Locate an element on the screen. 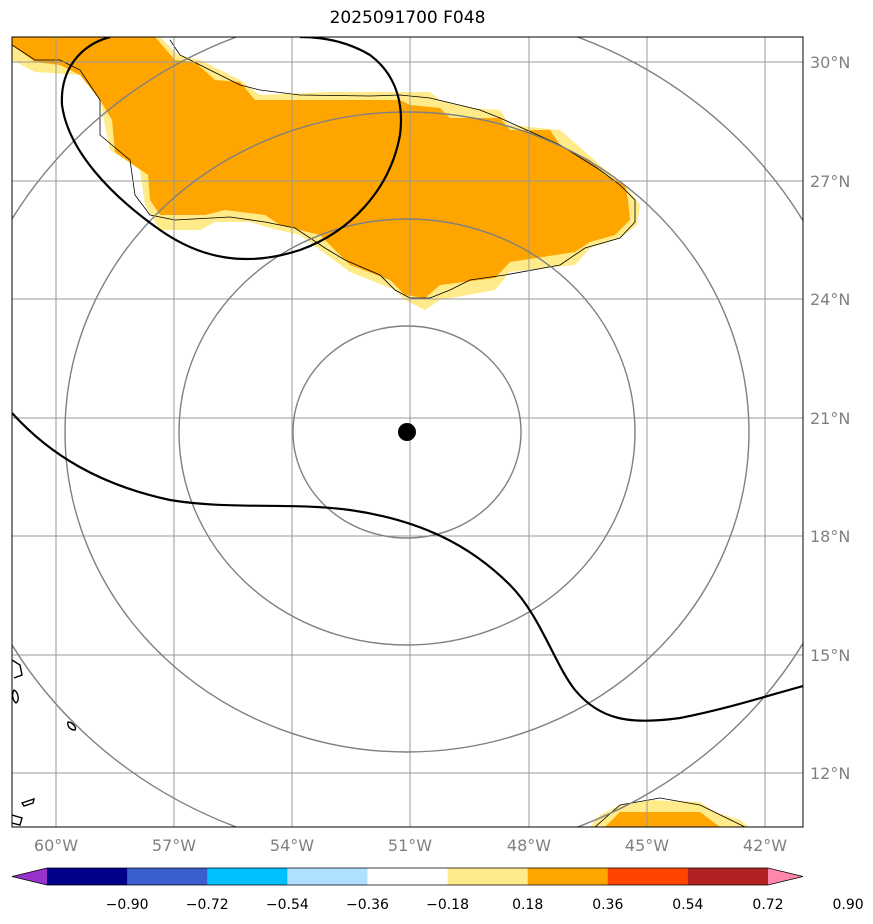 Image resolution: width=873 pixels, height=924 pixels. latitude-labels: 30°N 27°N 24°N 21°N 18°N 15°N 12°N is located at coordinates (830, 418).